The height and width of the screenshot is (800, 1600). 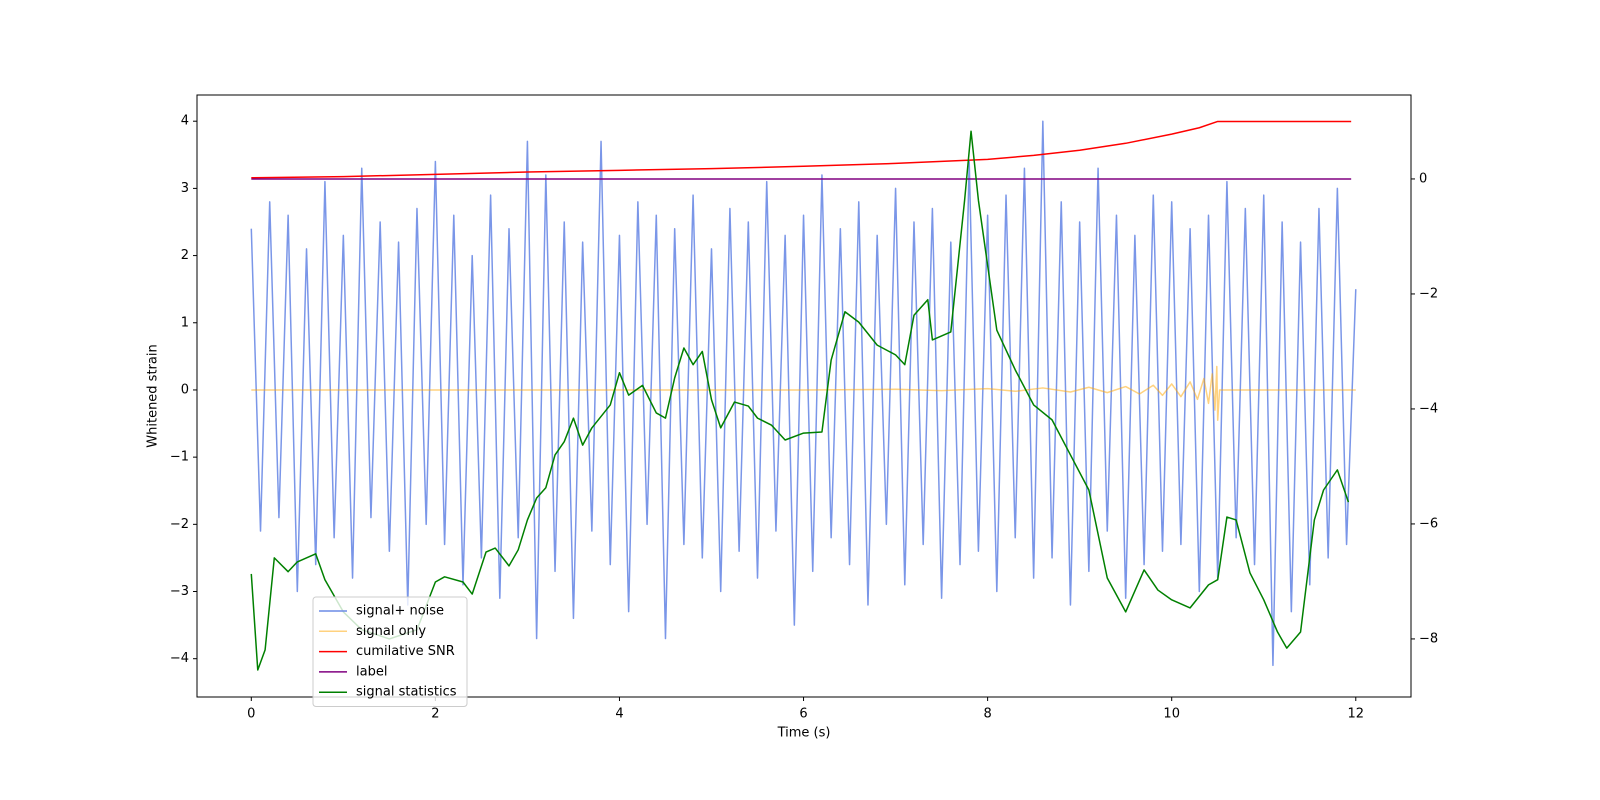 What do you see at coordinates (179, 591) in the screenshot?
I see `y-tick-label: −3` at bounding box center [179, 591].